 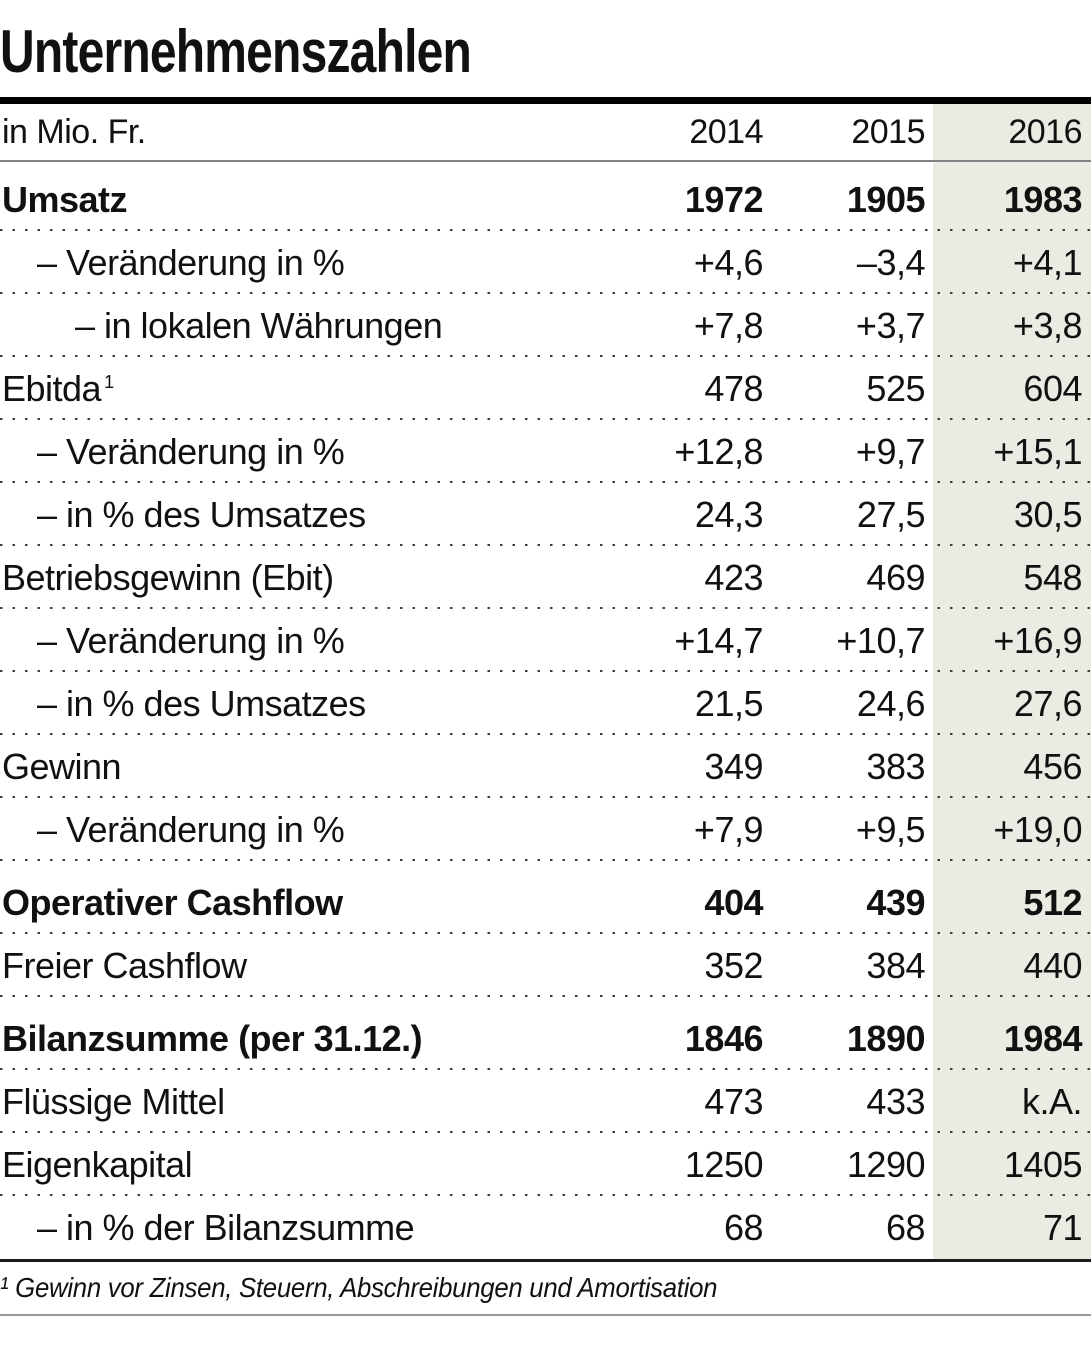 What do you see at coordinates (724, 1164) in the screenshot?
I see `cell-value-2014: 1250` at bounding box center [724, 1164].